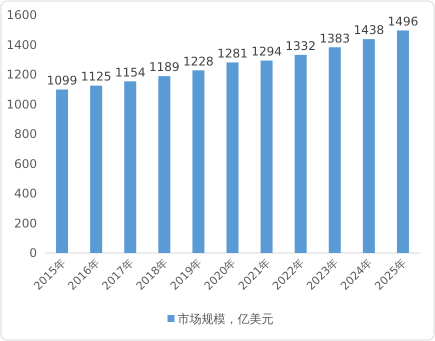 This screenshot has width=435, height=341. What do you see at coordinates (130, 72) in the screenshot?
I see `data-label: 1154` at bounding box center [130, 72].